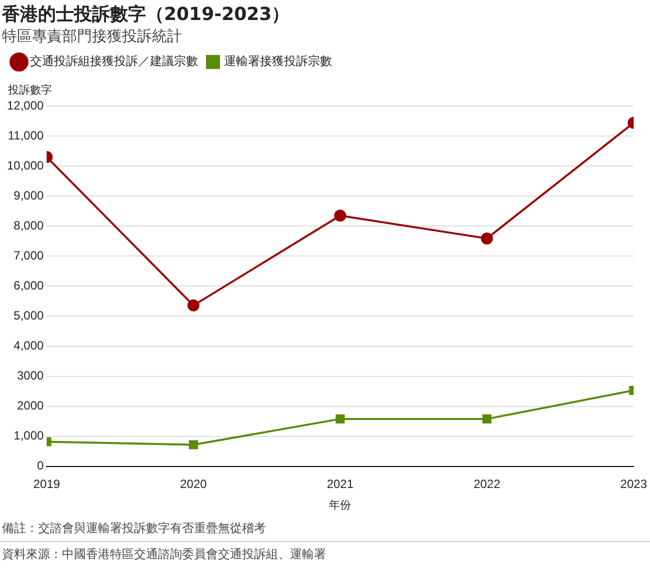  I want to click on x-tick-label: 2023, so click(634, 483).